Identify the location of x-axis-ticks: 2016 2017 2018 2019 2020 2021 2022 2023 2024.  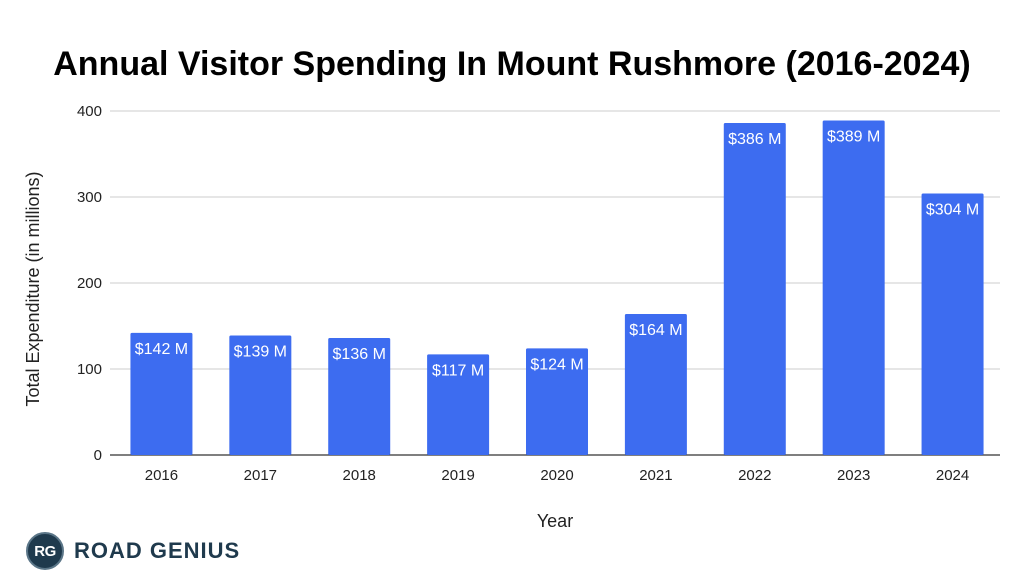
(557, 475).